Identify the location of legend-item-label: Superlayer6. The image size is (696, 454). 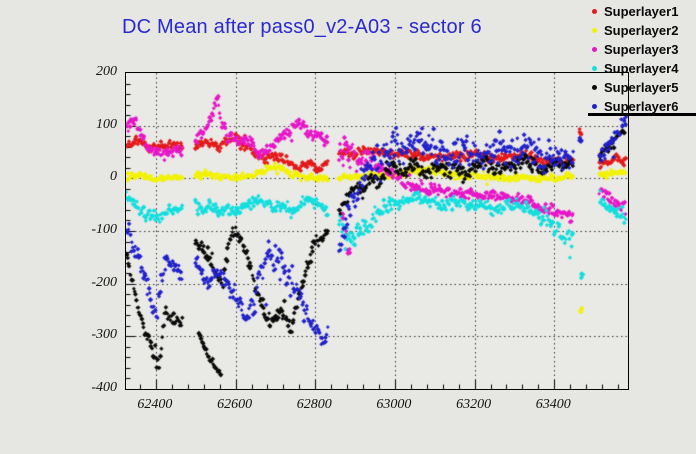
(641, 106).